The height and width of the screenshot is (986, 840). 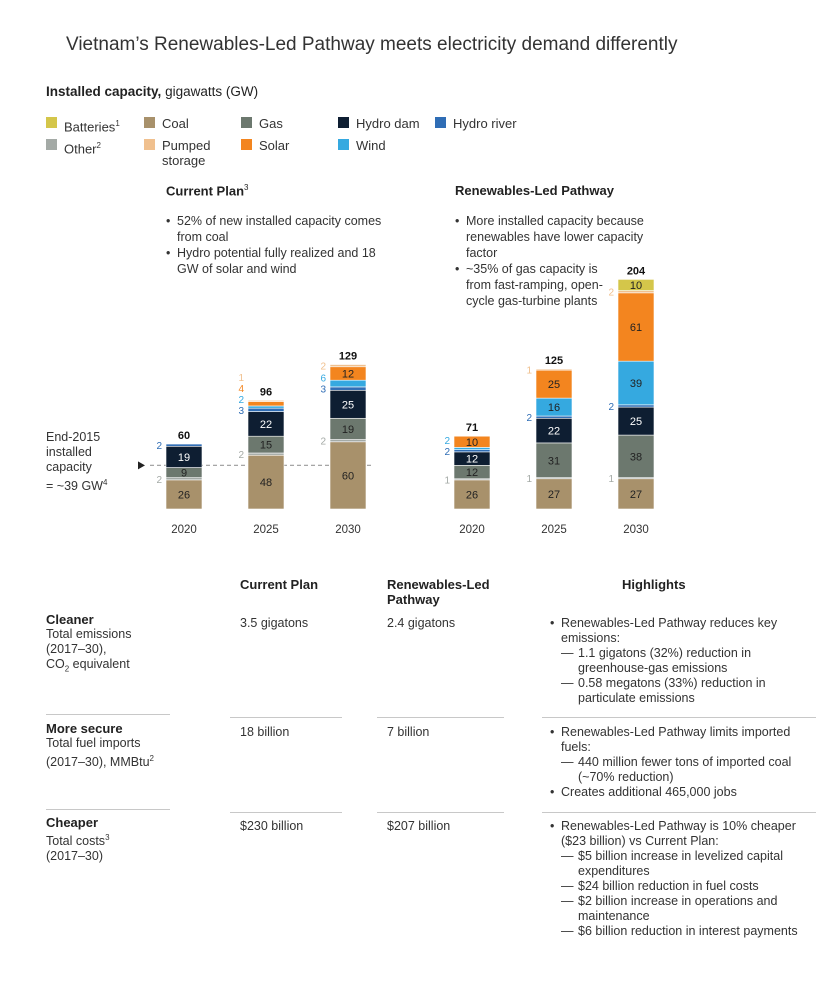 I want to click on end-2015-line2: installed, so click(x=69, y=452).